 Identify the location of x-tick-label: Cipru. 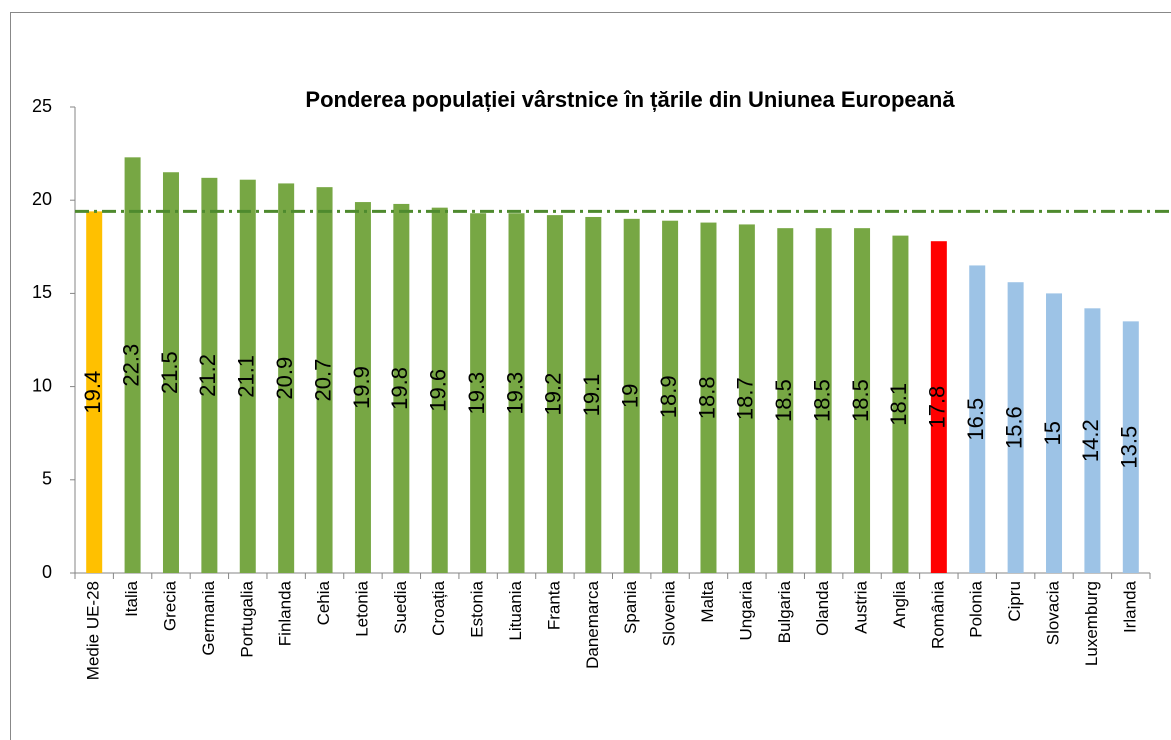
(1014, 601).